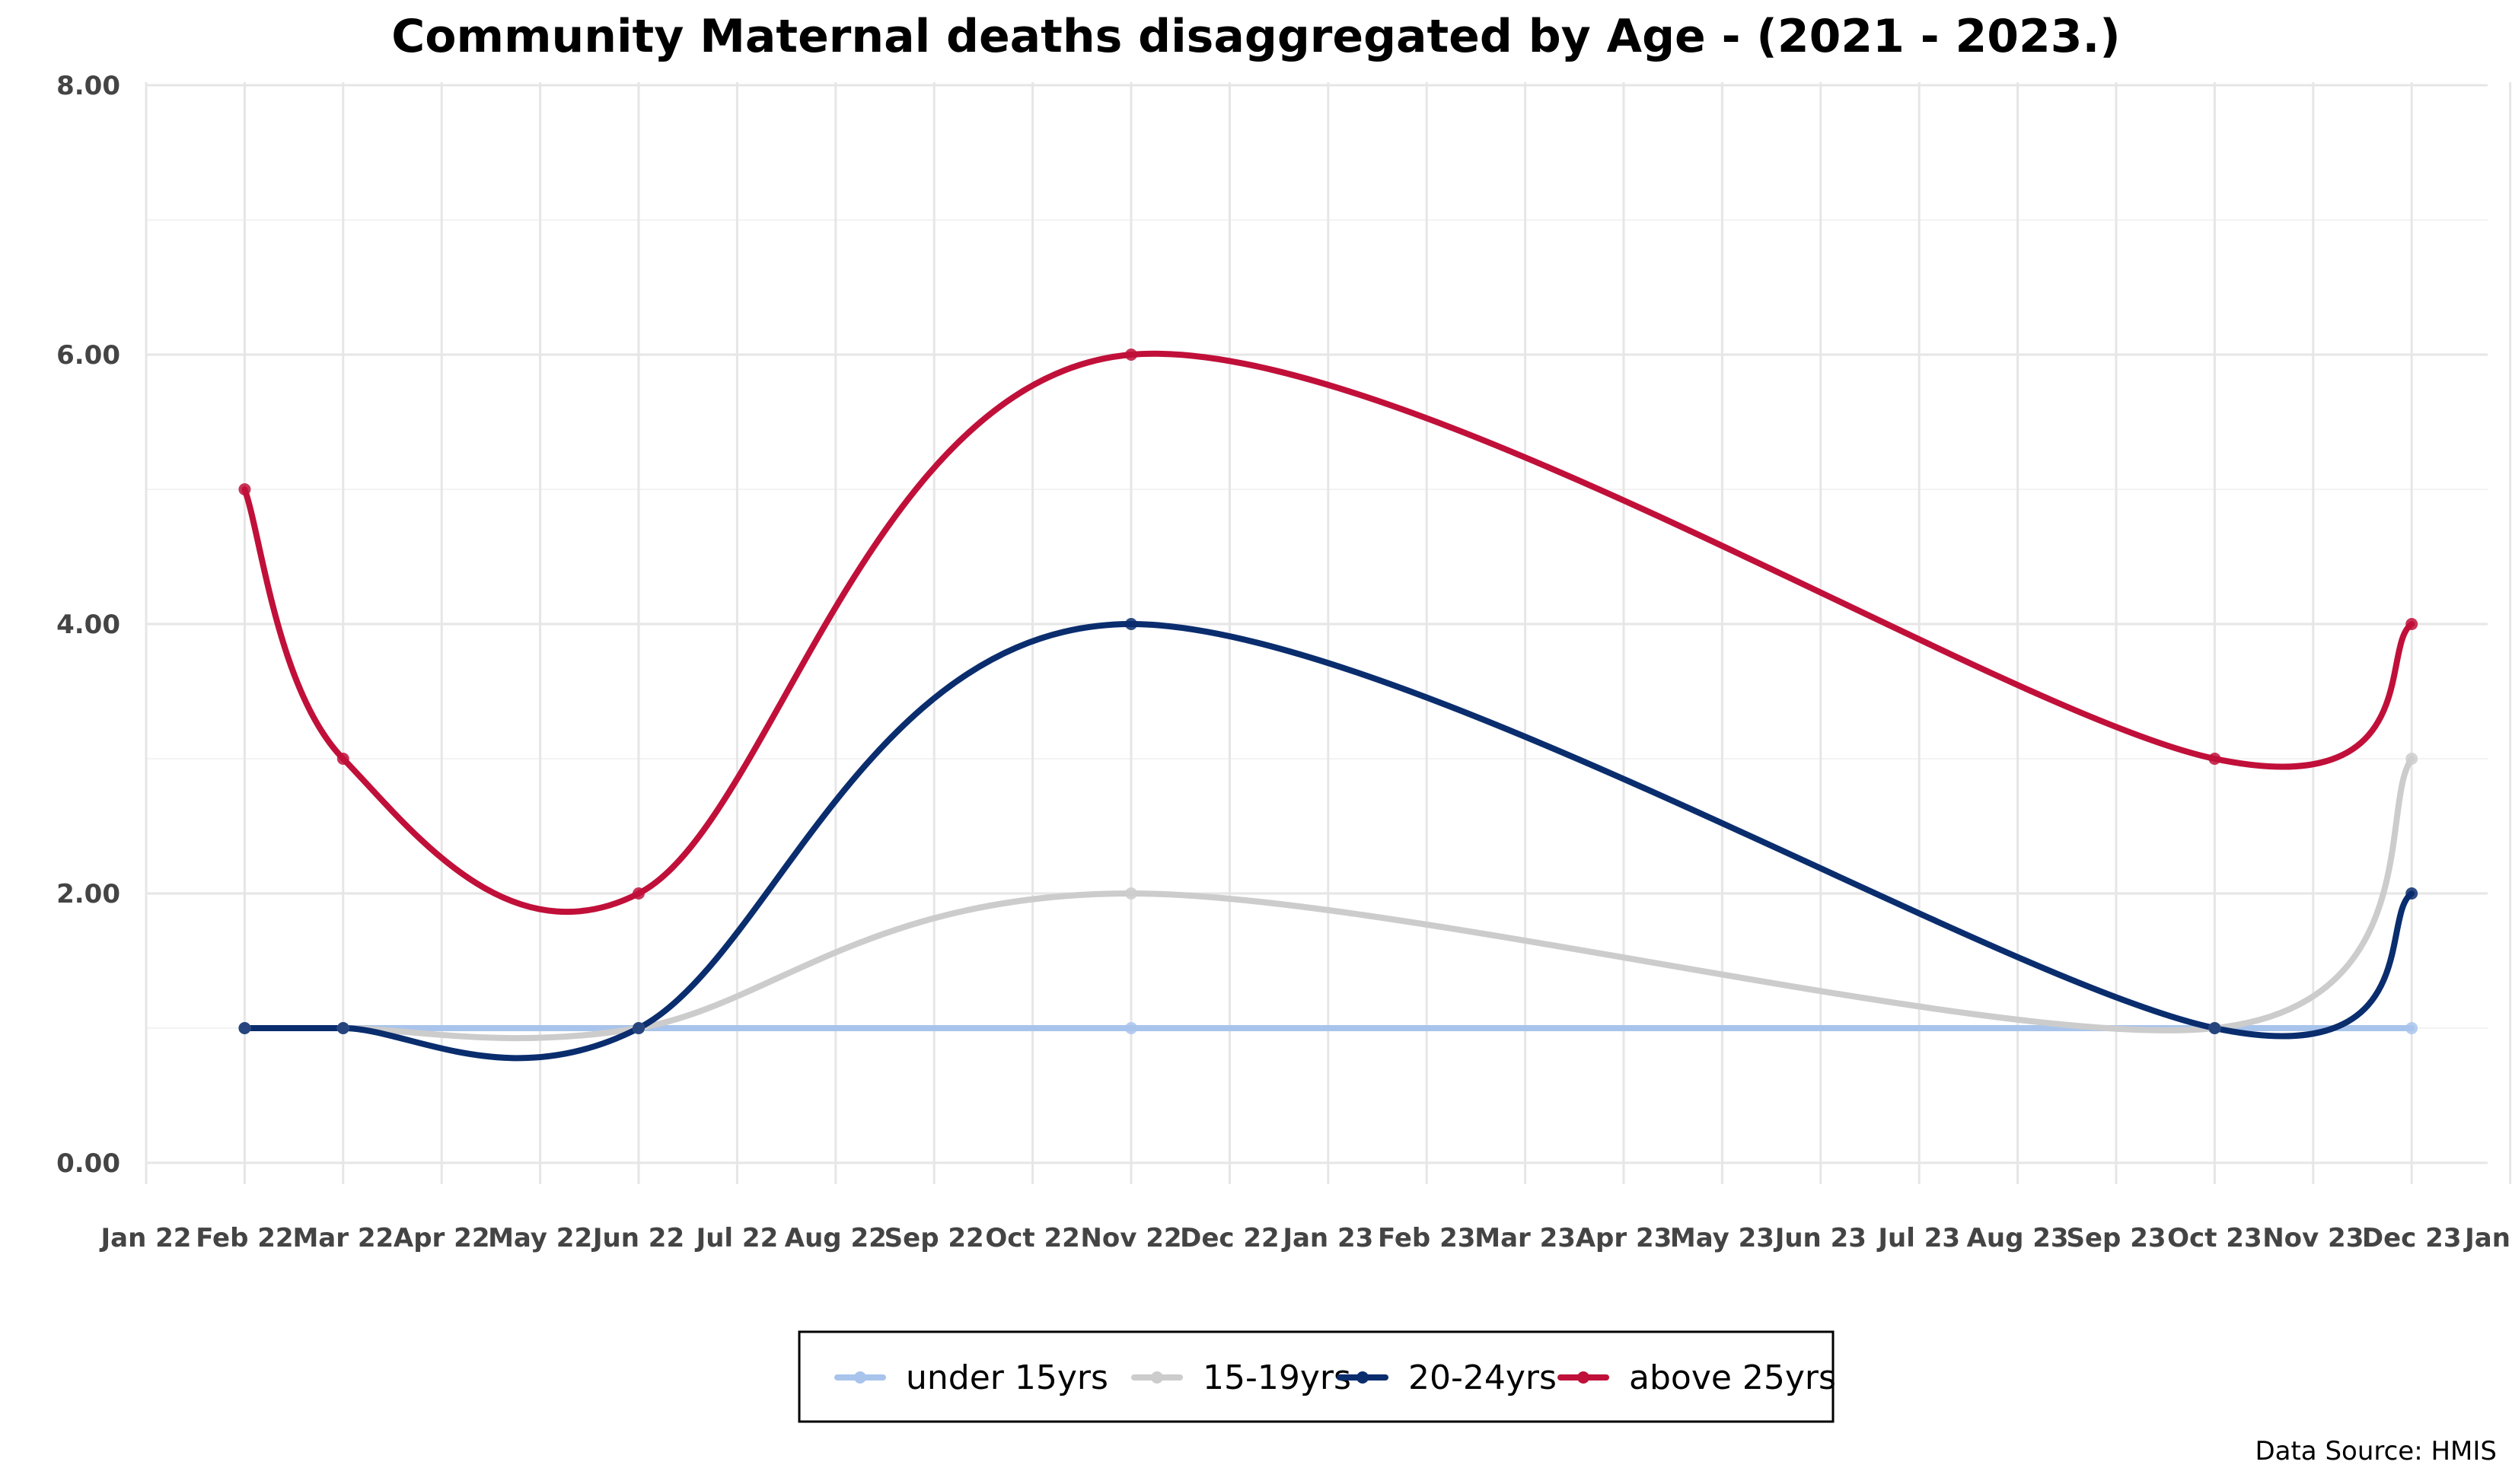  What do you see at coordinates (637, 1238) in the screenshot?
I see `x-tick-label: Jun 22` at bounding box center [637, 1238].